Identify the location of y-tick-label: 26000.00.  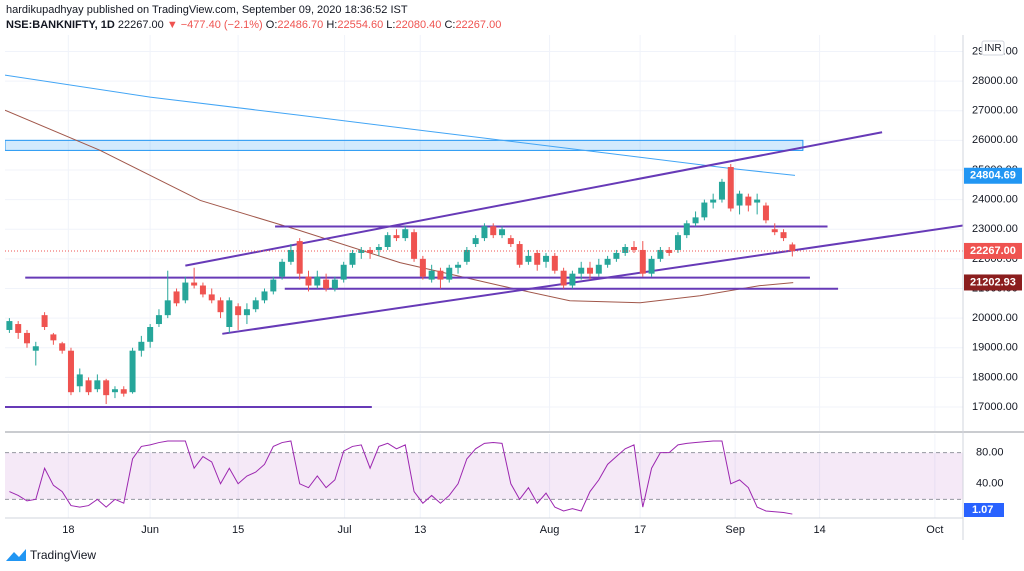
(995, 140).